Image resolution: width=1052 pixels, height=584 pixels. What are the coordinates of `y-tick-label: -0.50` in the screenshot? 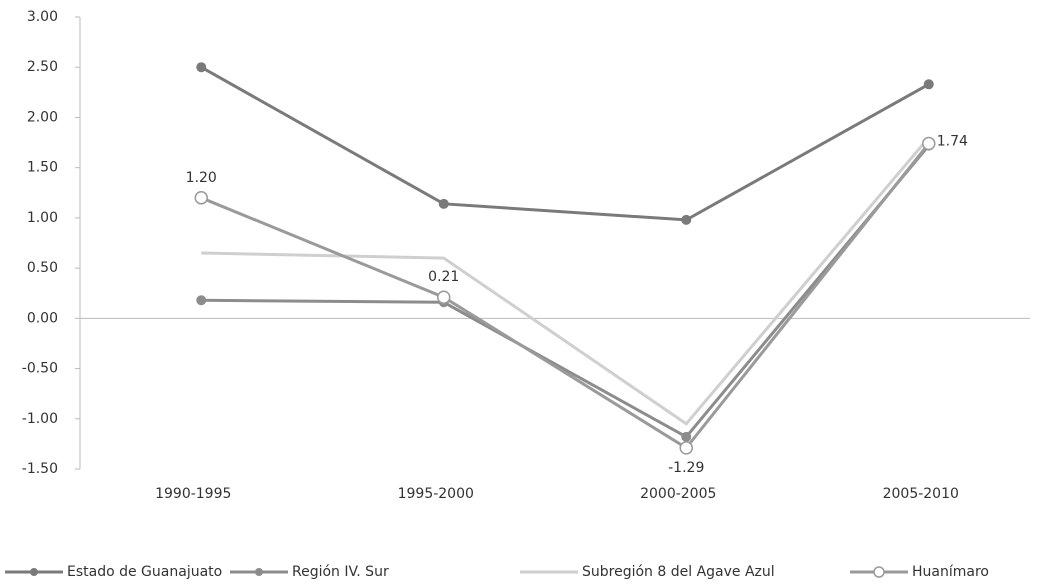 It's located at (40, 369).